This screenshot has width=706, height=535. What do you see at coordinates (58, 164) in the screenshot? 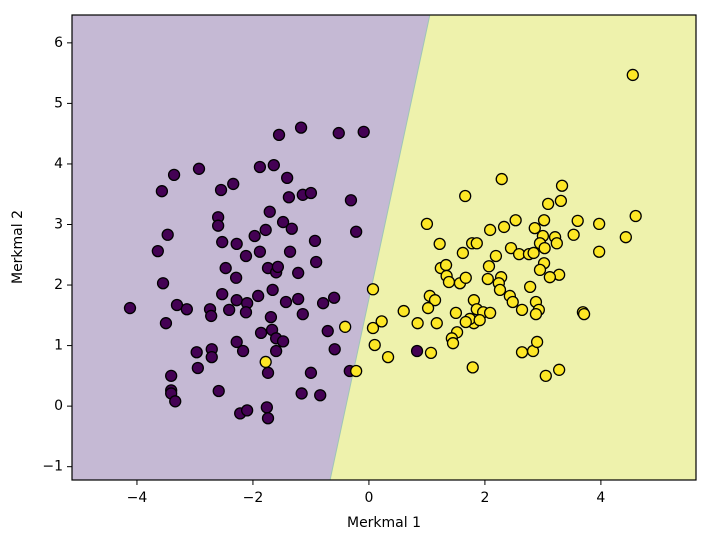
I see `y-tick-label: 4` at bounding box center [58, 164].